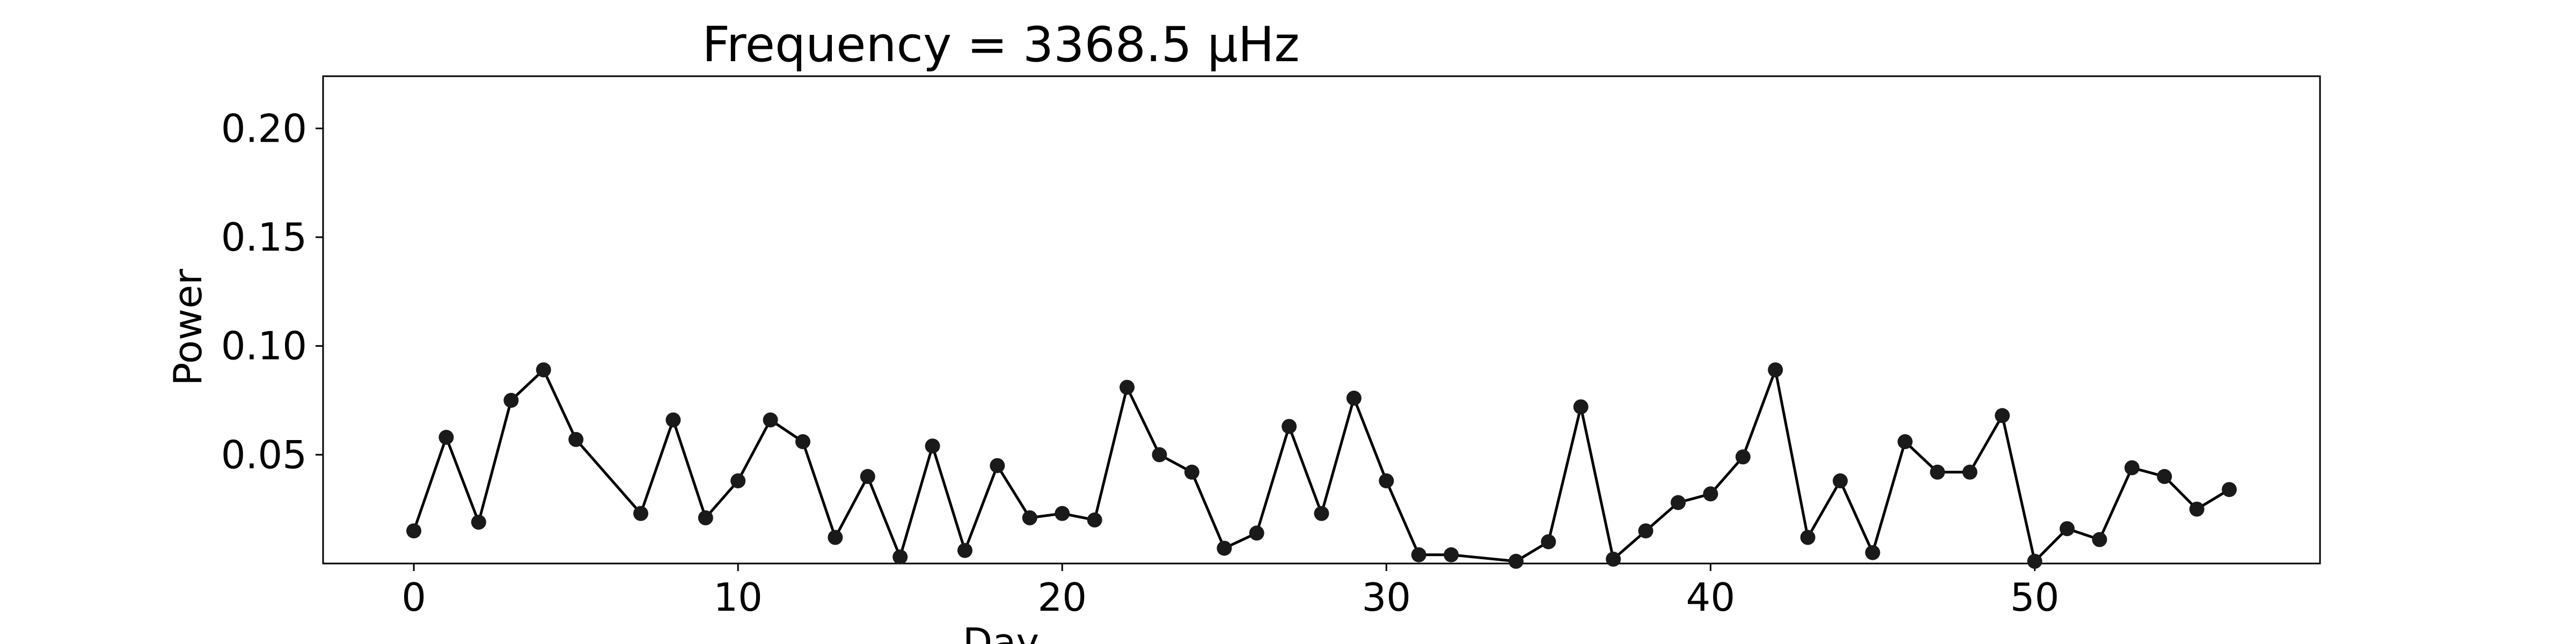 The height and width of the screenshot is (644, 2576). I want to click on y-tick-label: 0.15, so click(264, 237).